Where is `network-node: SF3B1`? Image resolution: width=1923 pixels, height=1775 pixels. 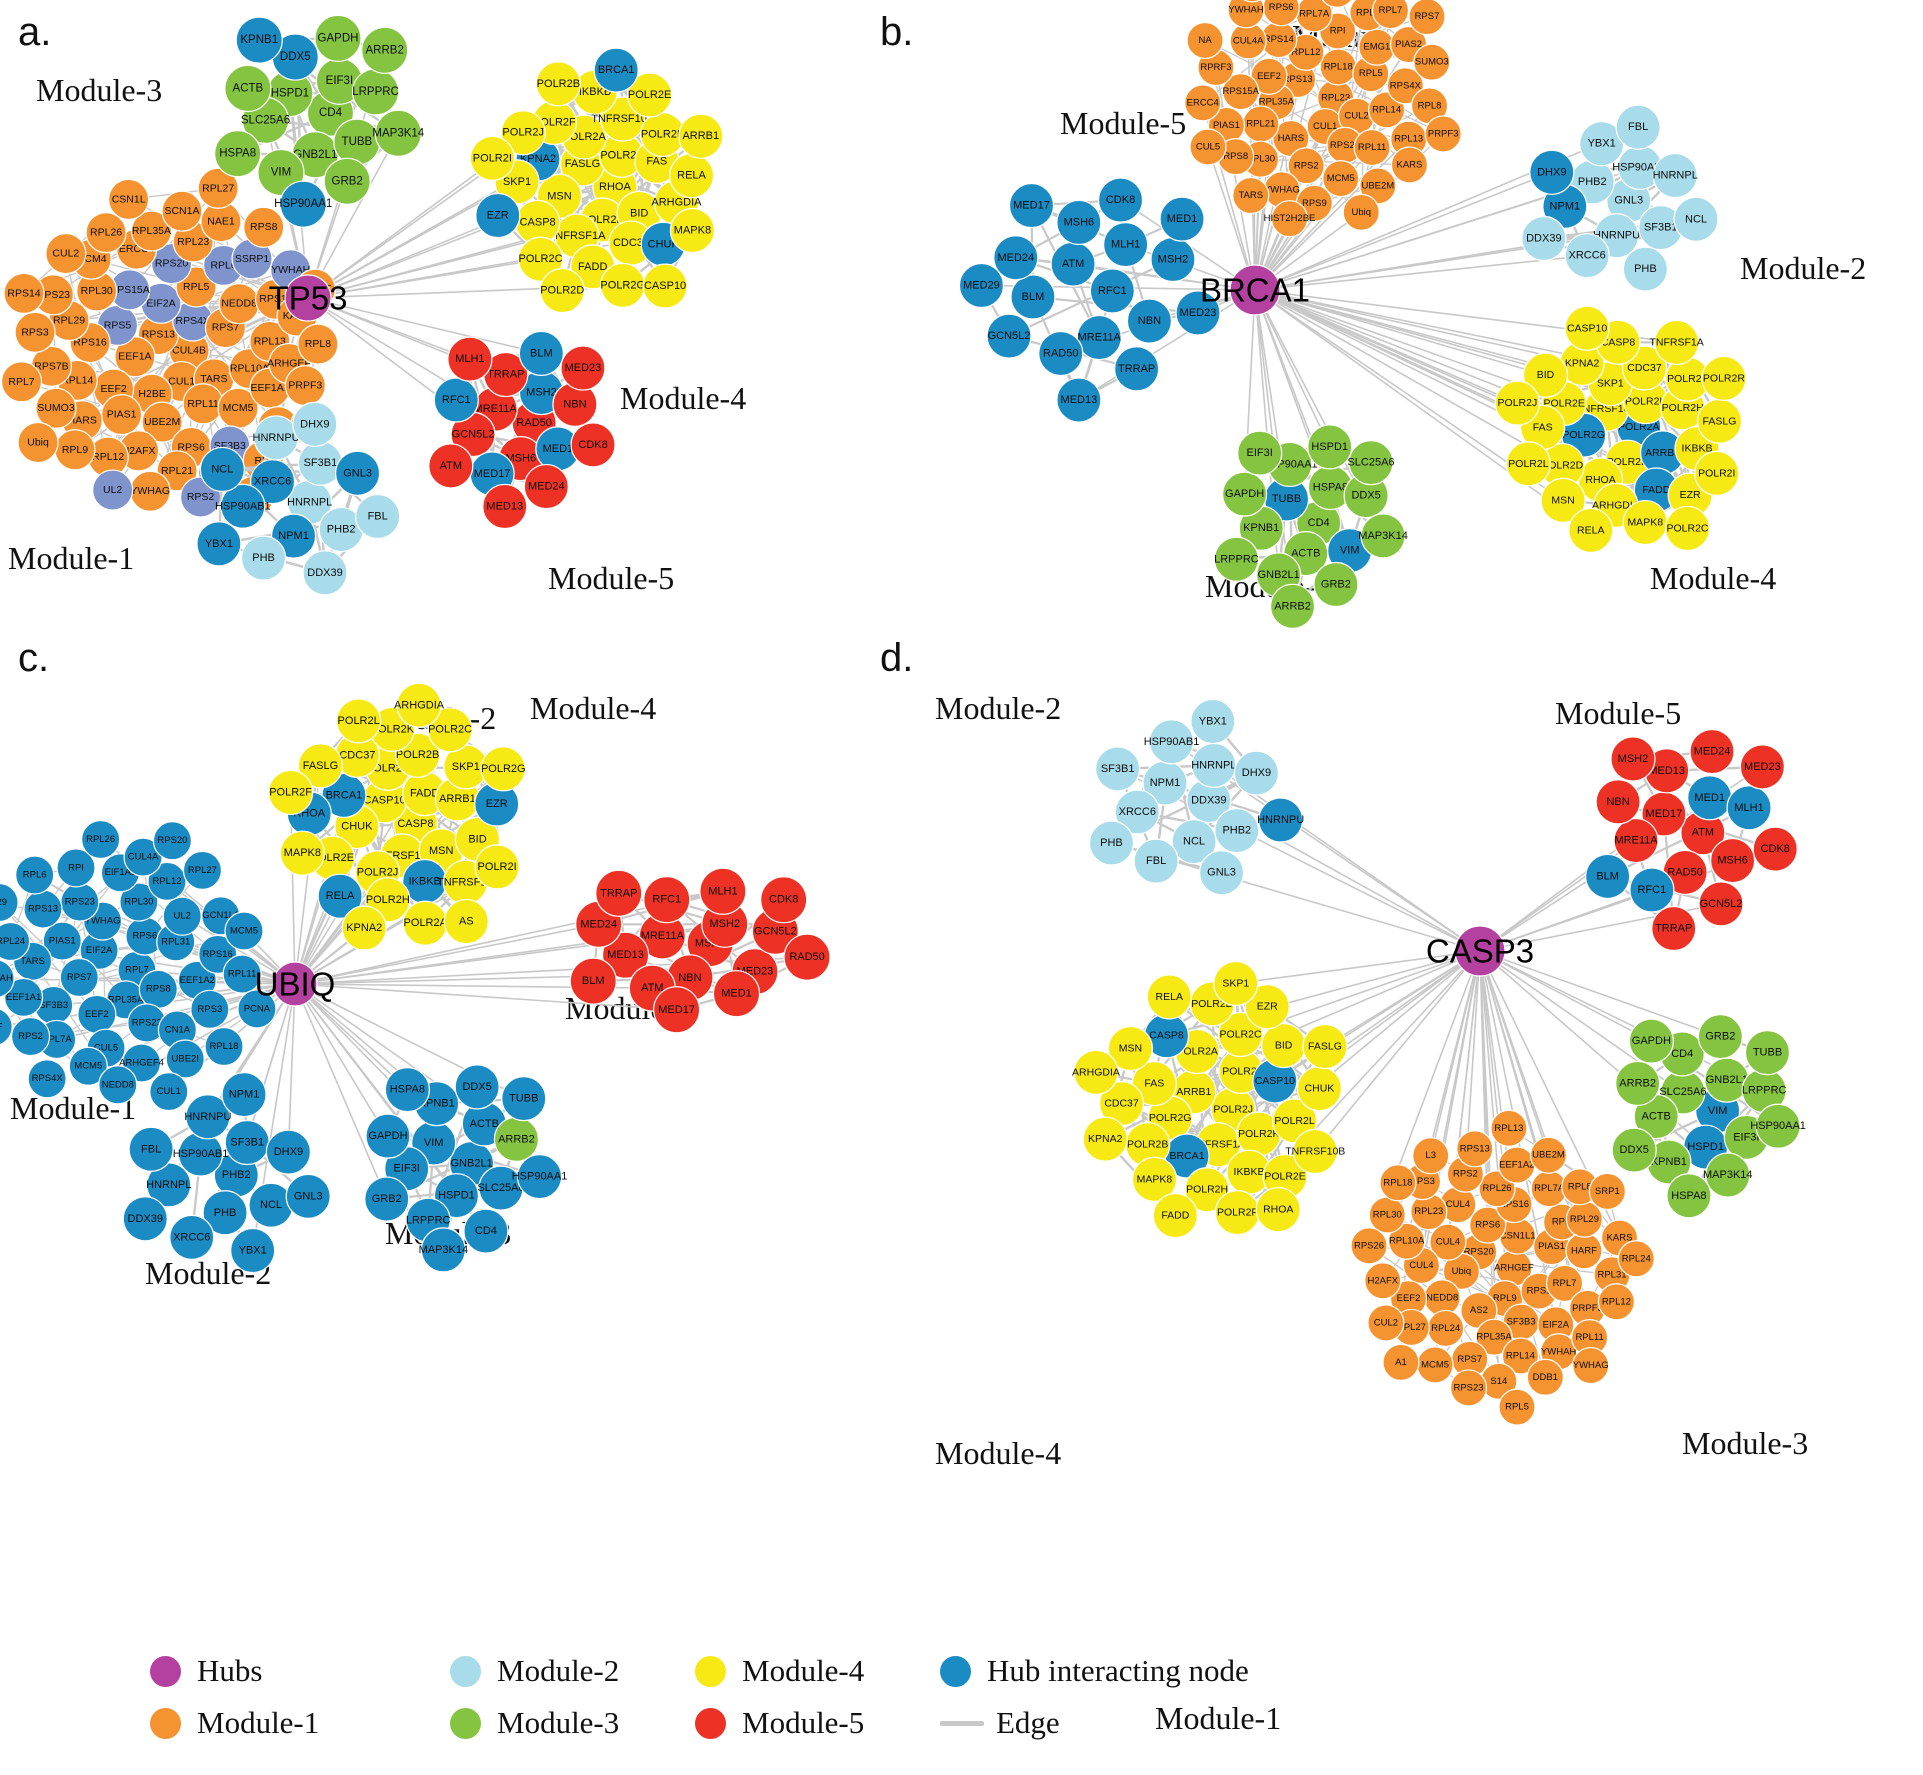 network-node: SF3B1 is located at coordinates (247, 1142).